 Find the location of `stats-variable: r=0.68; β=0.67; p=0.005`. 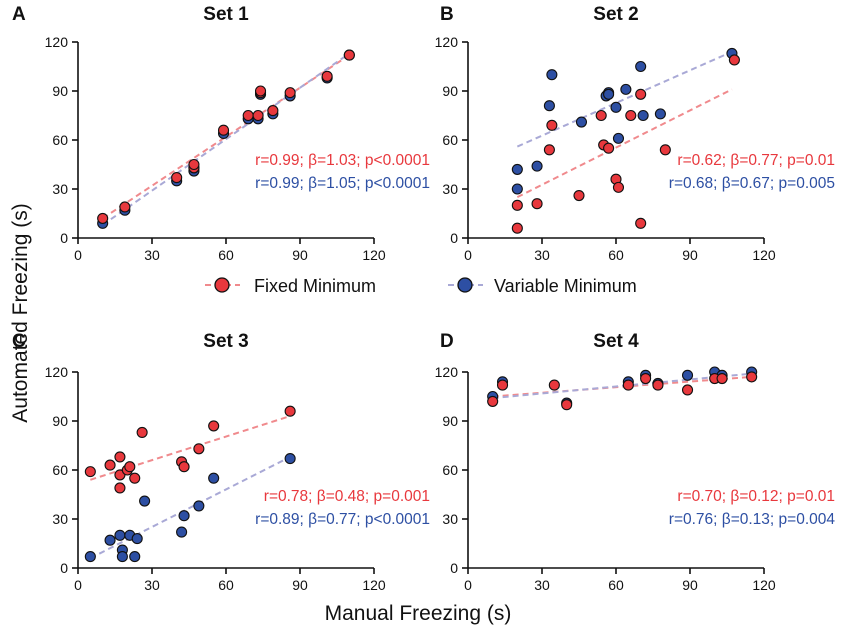

stats-variable: r=0.68; β=0.67; p=0.005 is located at coordinates (752, 183).